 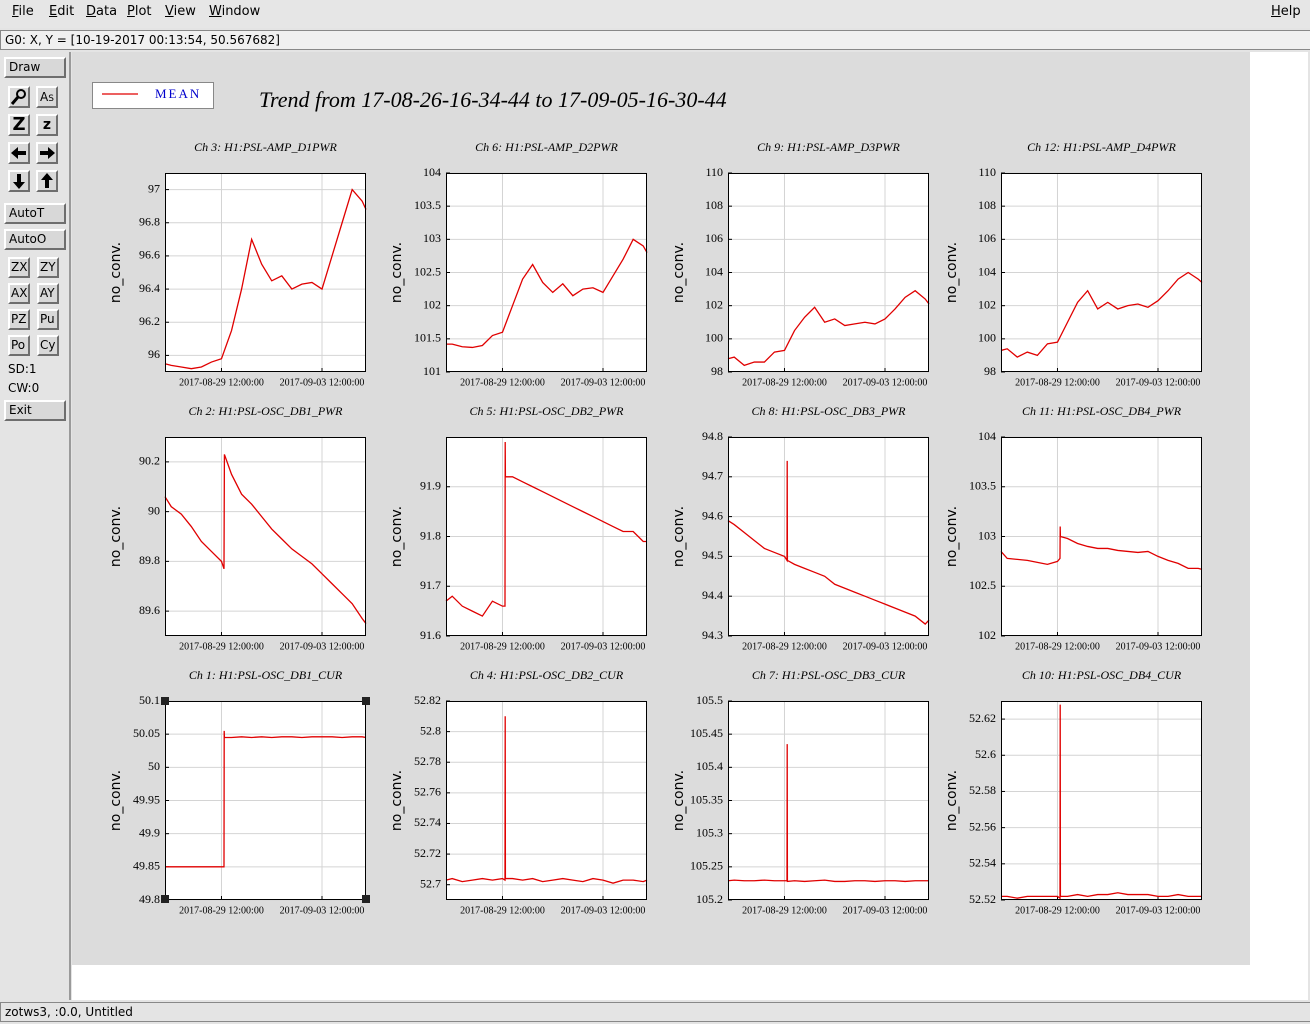 What do you see at coordinates (35, 213) in the screenshot?
I see `auto-button: AutoT` at bounding box center [35, 213].